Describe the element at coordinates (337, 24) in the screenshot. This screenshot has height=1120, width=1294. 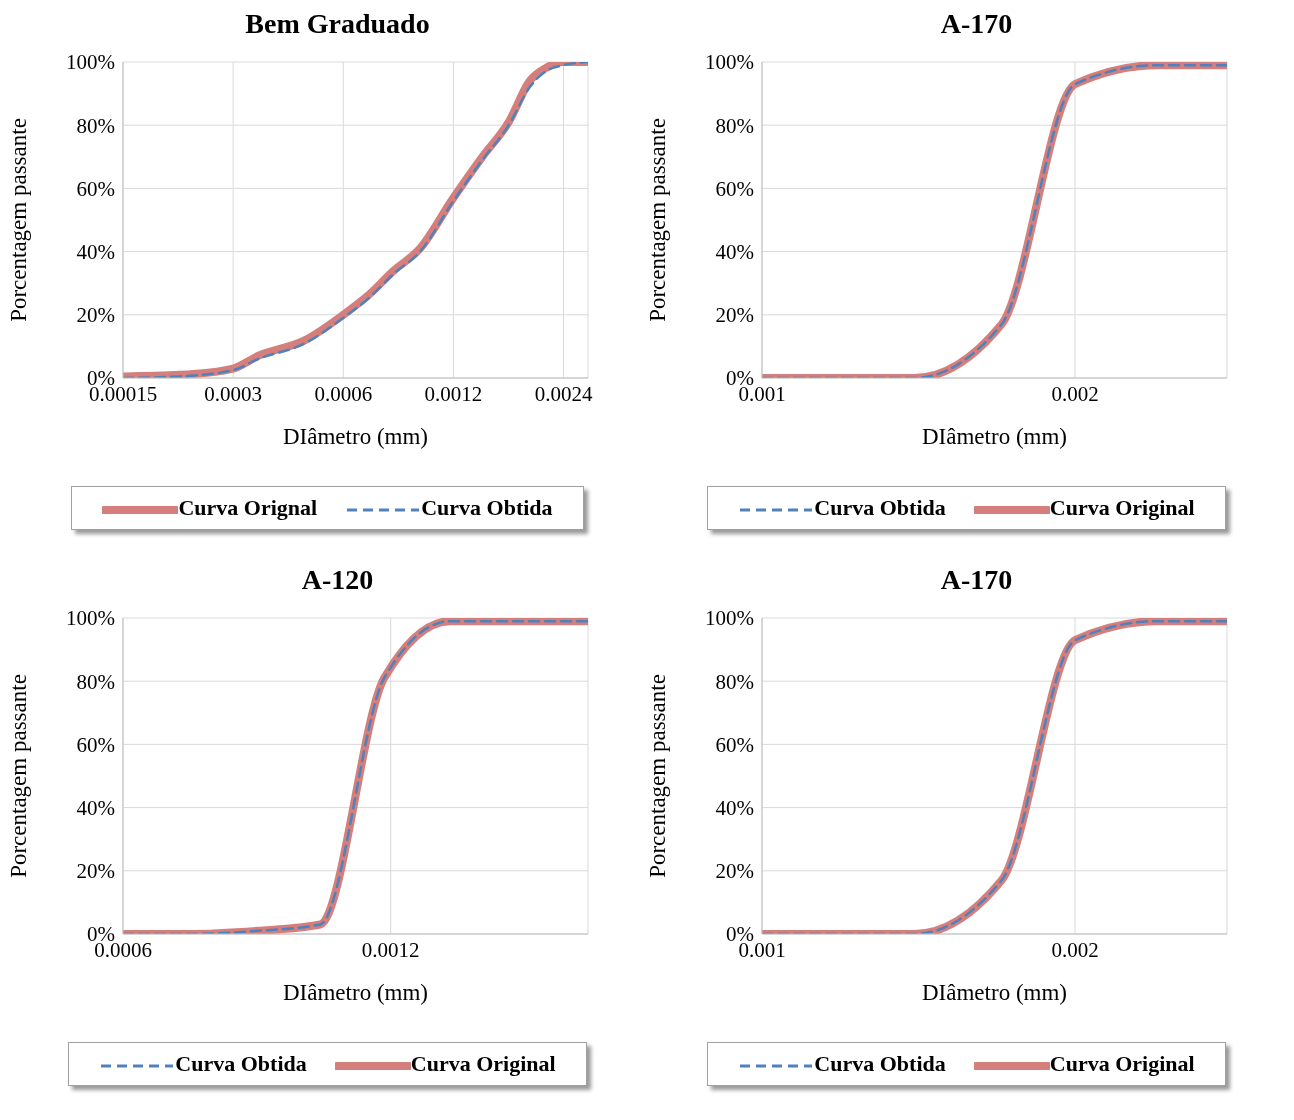
I see `chart-title: Bem Graduado` at that location.